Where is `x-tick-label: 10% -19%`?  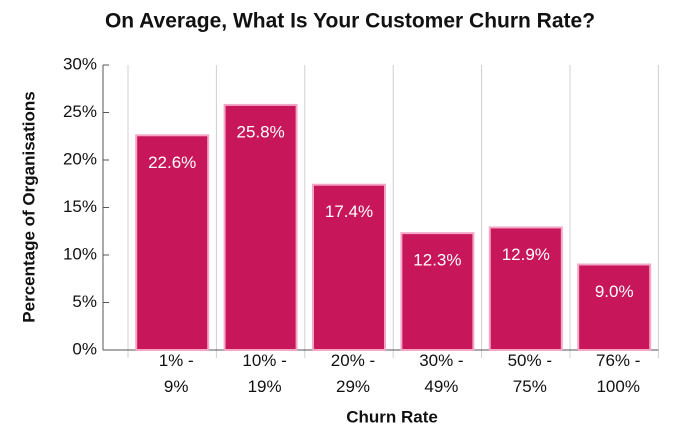
x-tick-label: 10% -19% is located at coordinates (264, 373).